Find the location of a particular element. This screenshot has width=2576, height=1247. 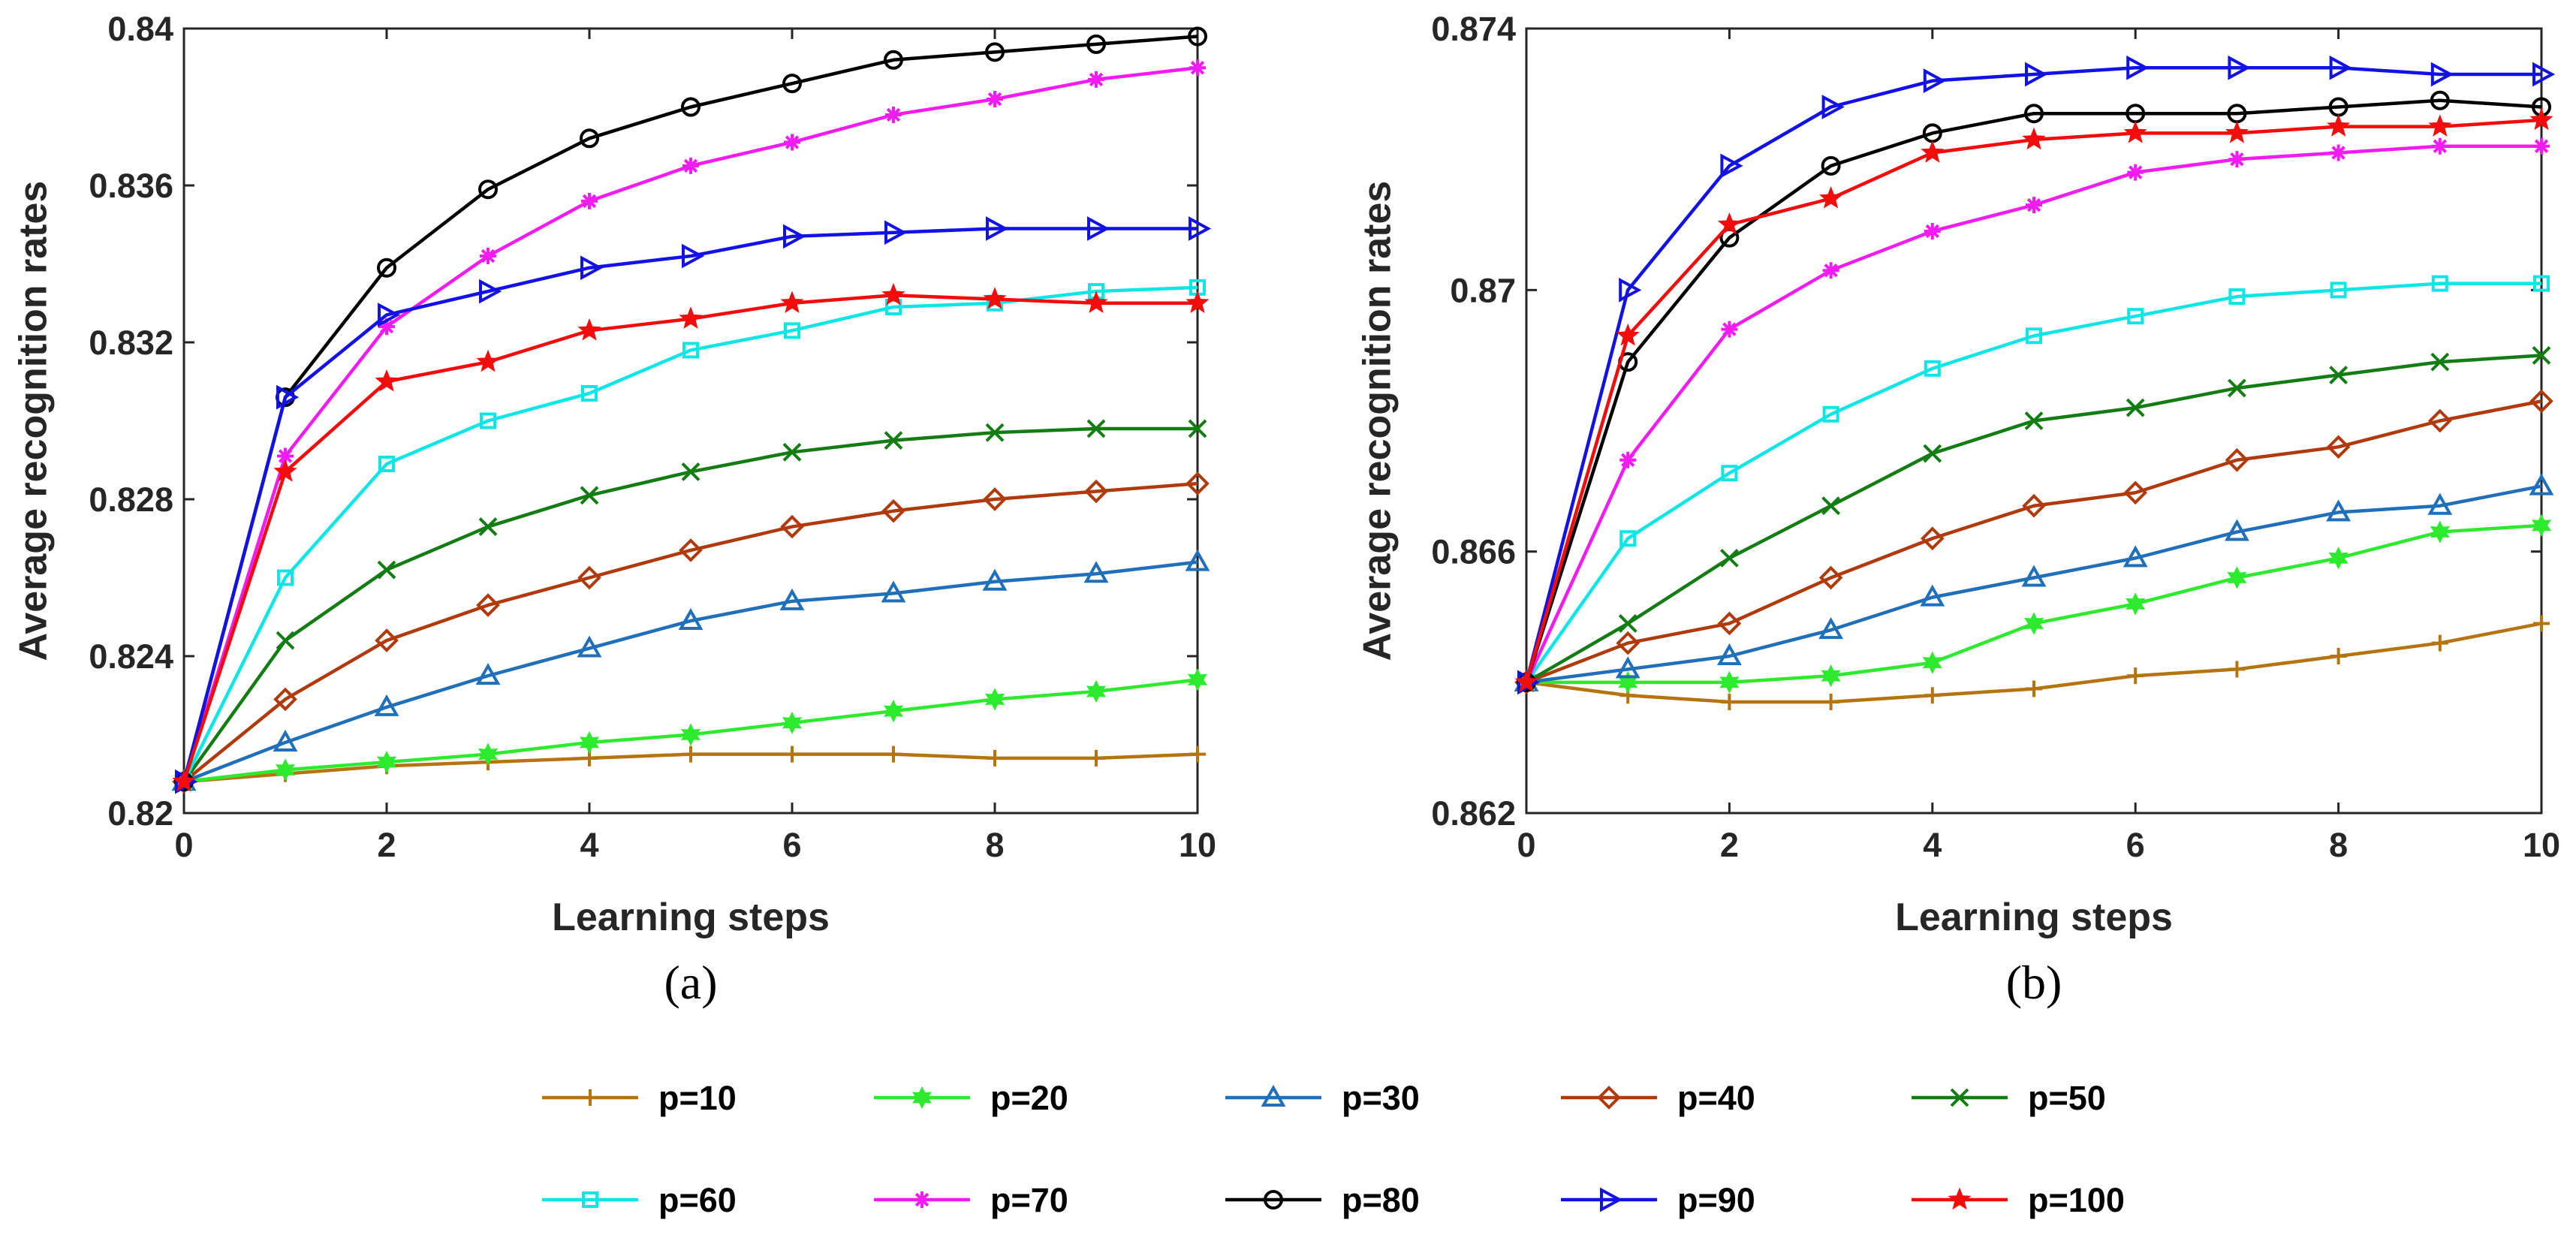

legend-label: p=40 is located at coordinates (1716, 1098).